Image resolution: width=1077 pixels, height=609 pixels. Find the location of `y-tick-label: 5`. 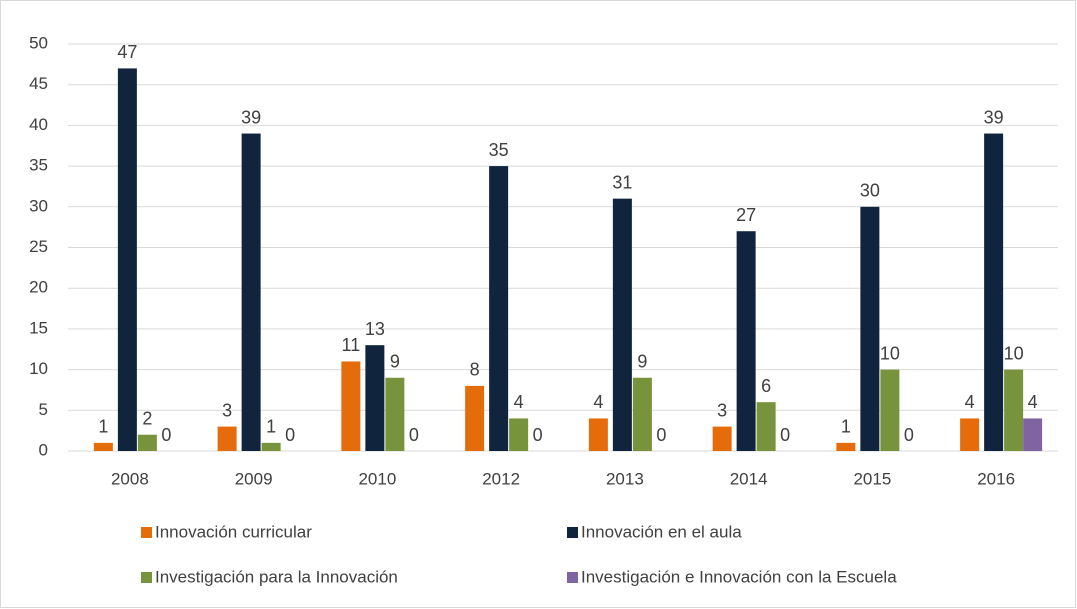

y-tick-label: 5 is located at coordinates (43, 409).